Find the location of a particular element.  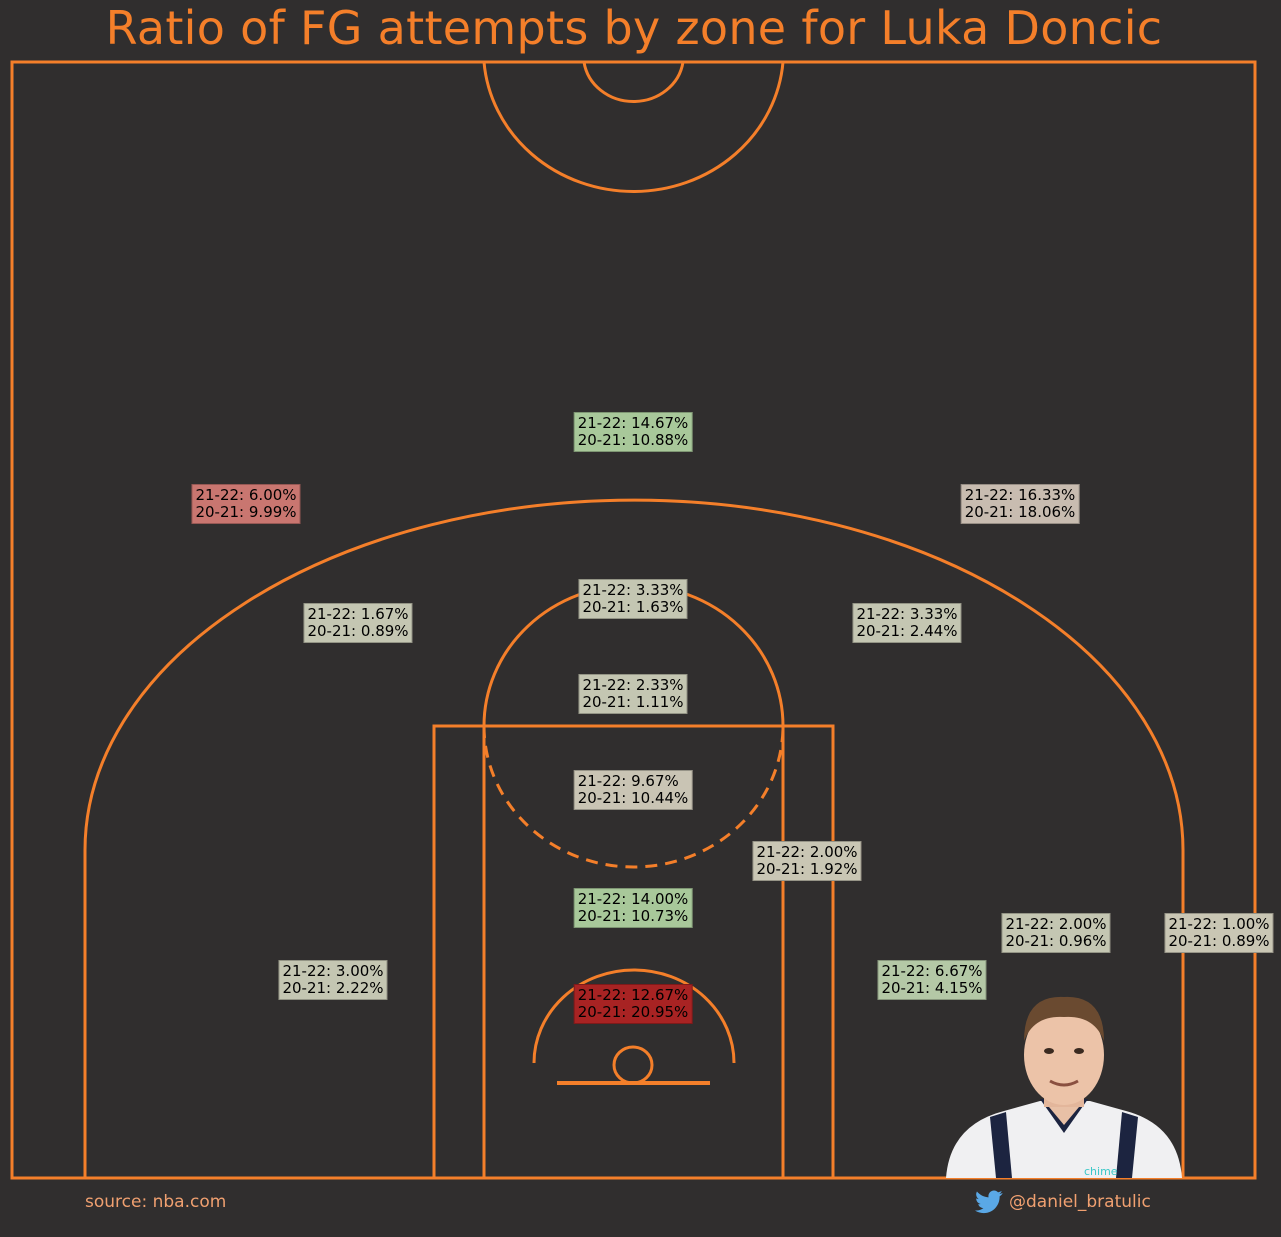

zone-label-left-wing-midrange: 21-22: 1.67% 20-21: 0.89% is located at coordinates (358, 623).